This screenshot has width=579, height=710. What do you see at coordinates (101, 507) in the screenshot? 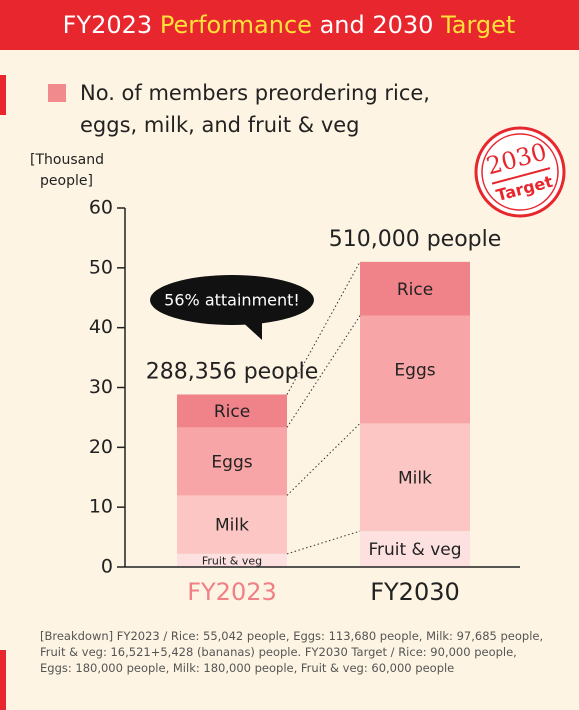
I see `y-tick-label: 10` at bounding box center [101, 507].